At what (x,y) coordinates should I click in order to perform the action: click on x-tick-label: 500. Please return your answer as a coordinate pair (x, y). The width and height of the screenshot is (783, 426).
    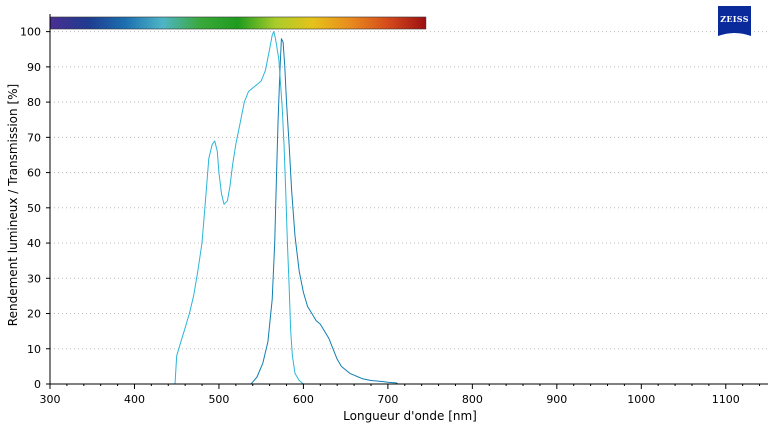
    Looking at the image, I should click on (218, 399).